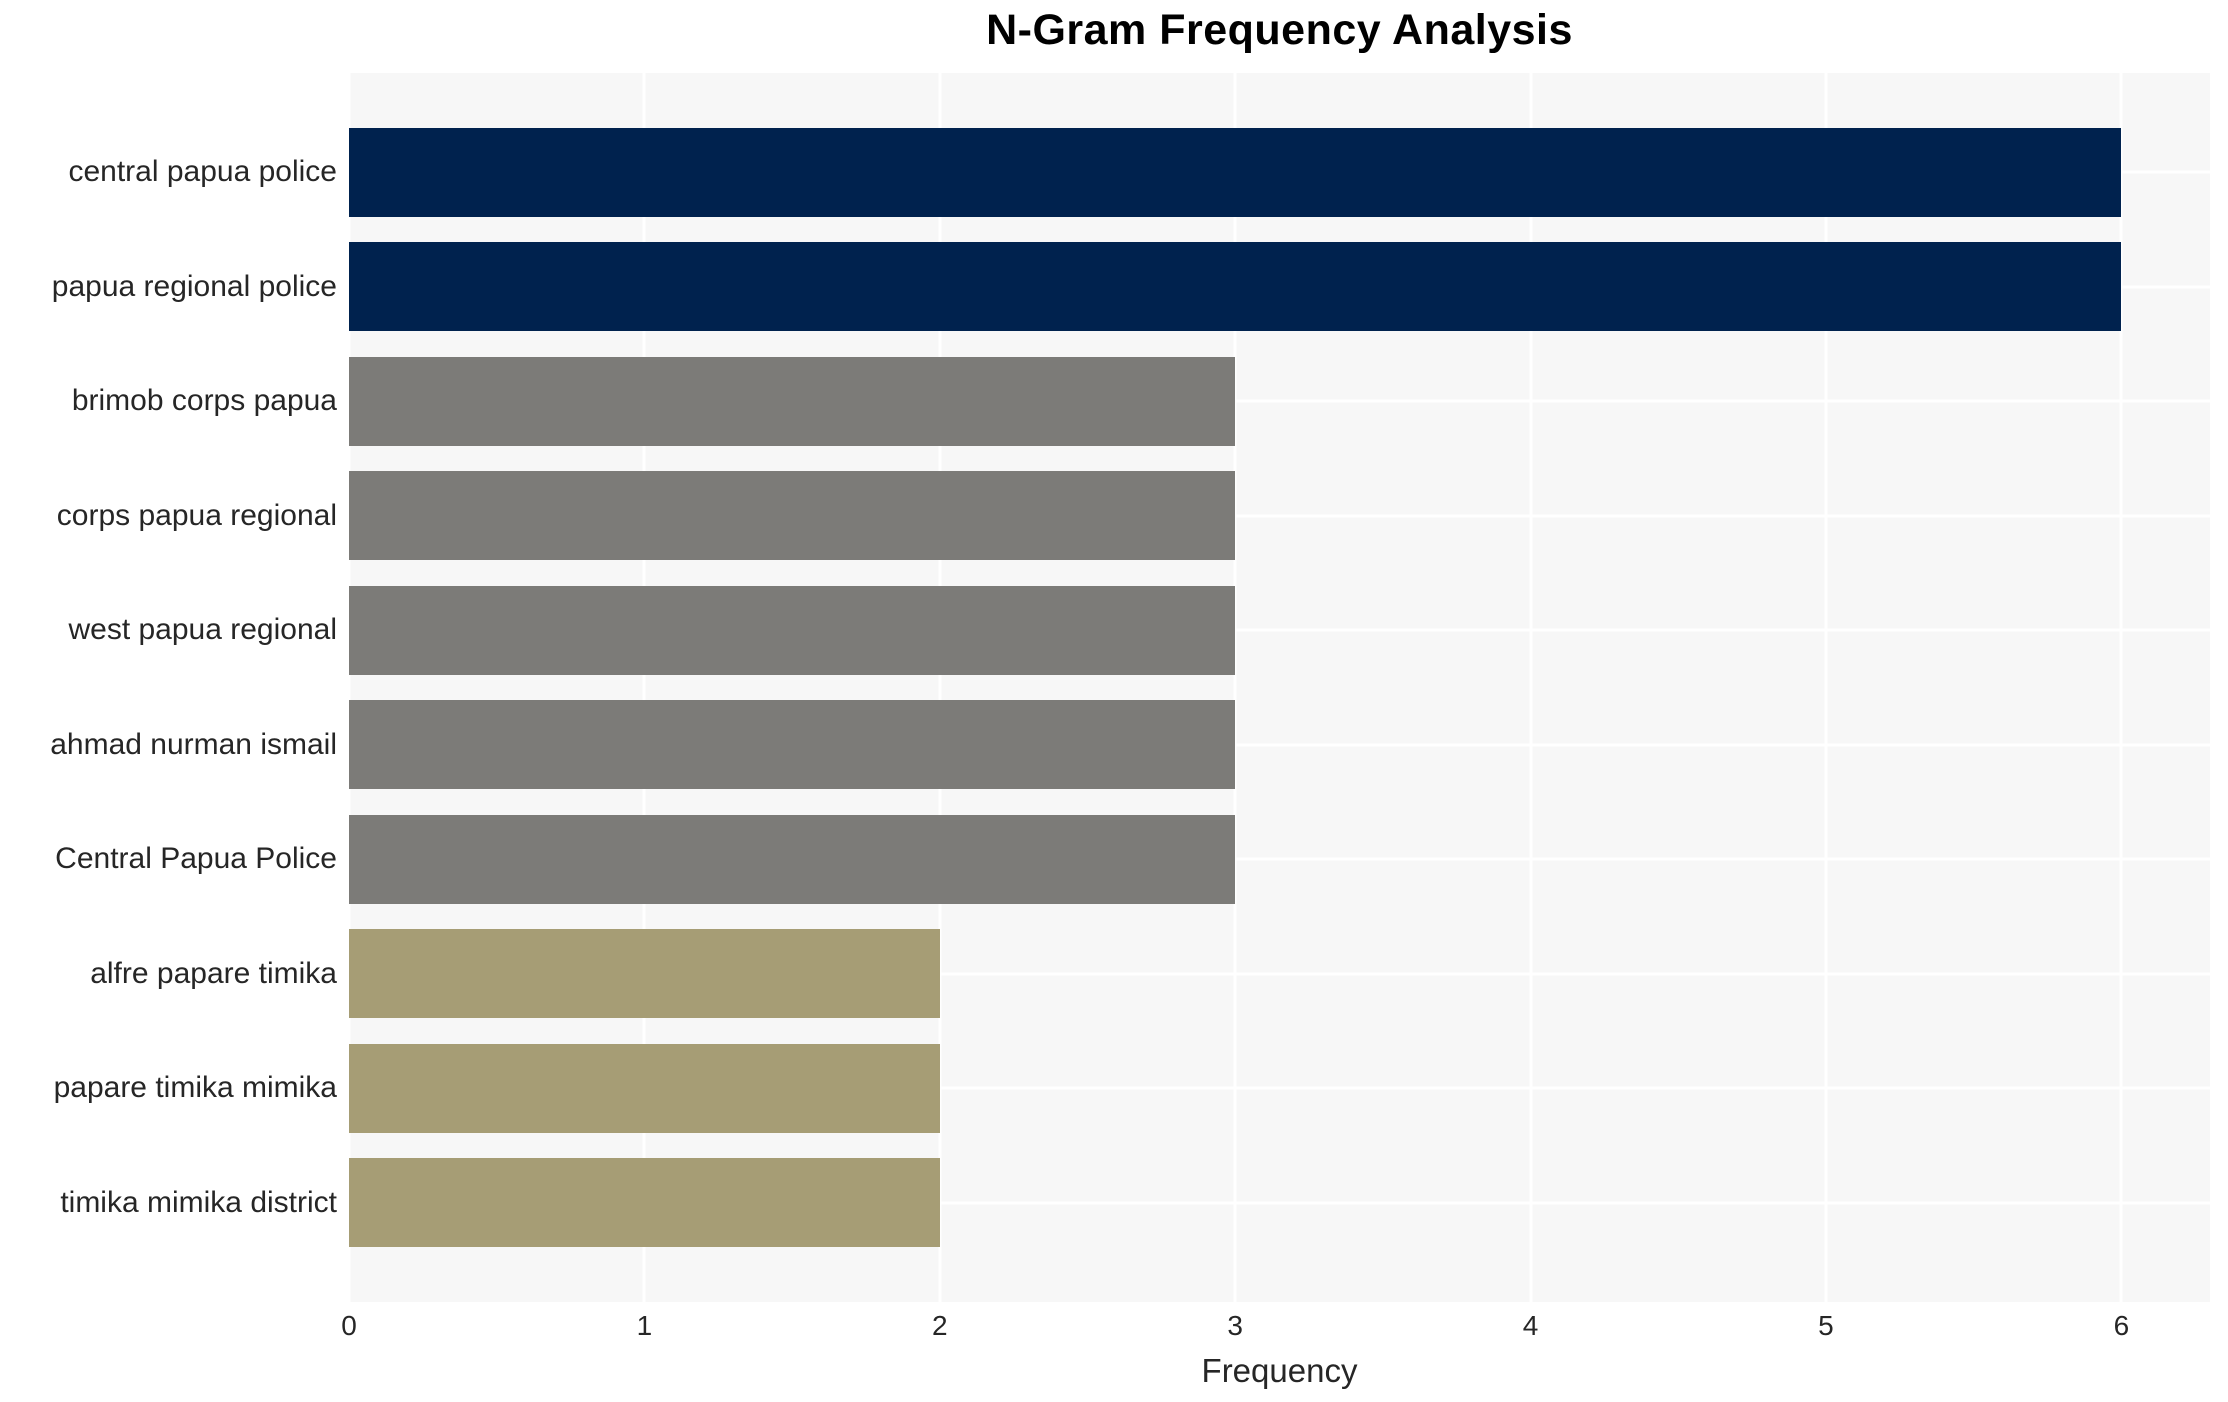 Image resolution: width=2228 pixels, height=1402 pixels. I want to click on y-tick-label: papare timika mimika, so click(195, 1088).